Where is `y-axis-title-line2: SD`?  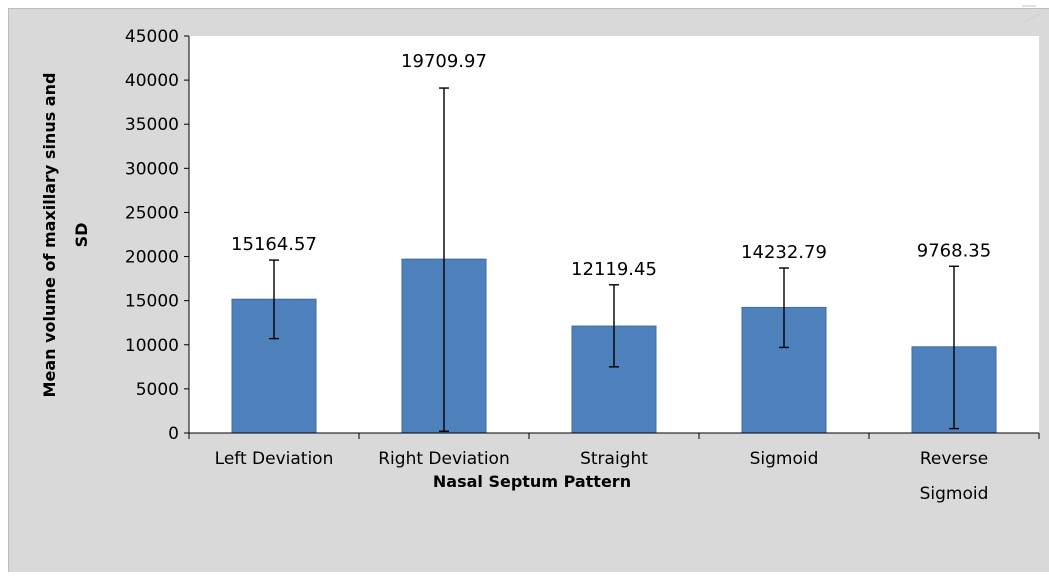 y-axis-title-line2: SD is located at coordinates (81, 235).